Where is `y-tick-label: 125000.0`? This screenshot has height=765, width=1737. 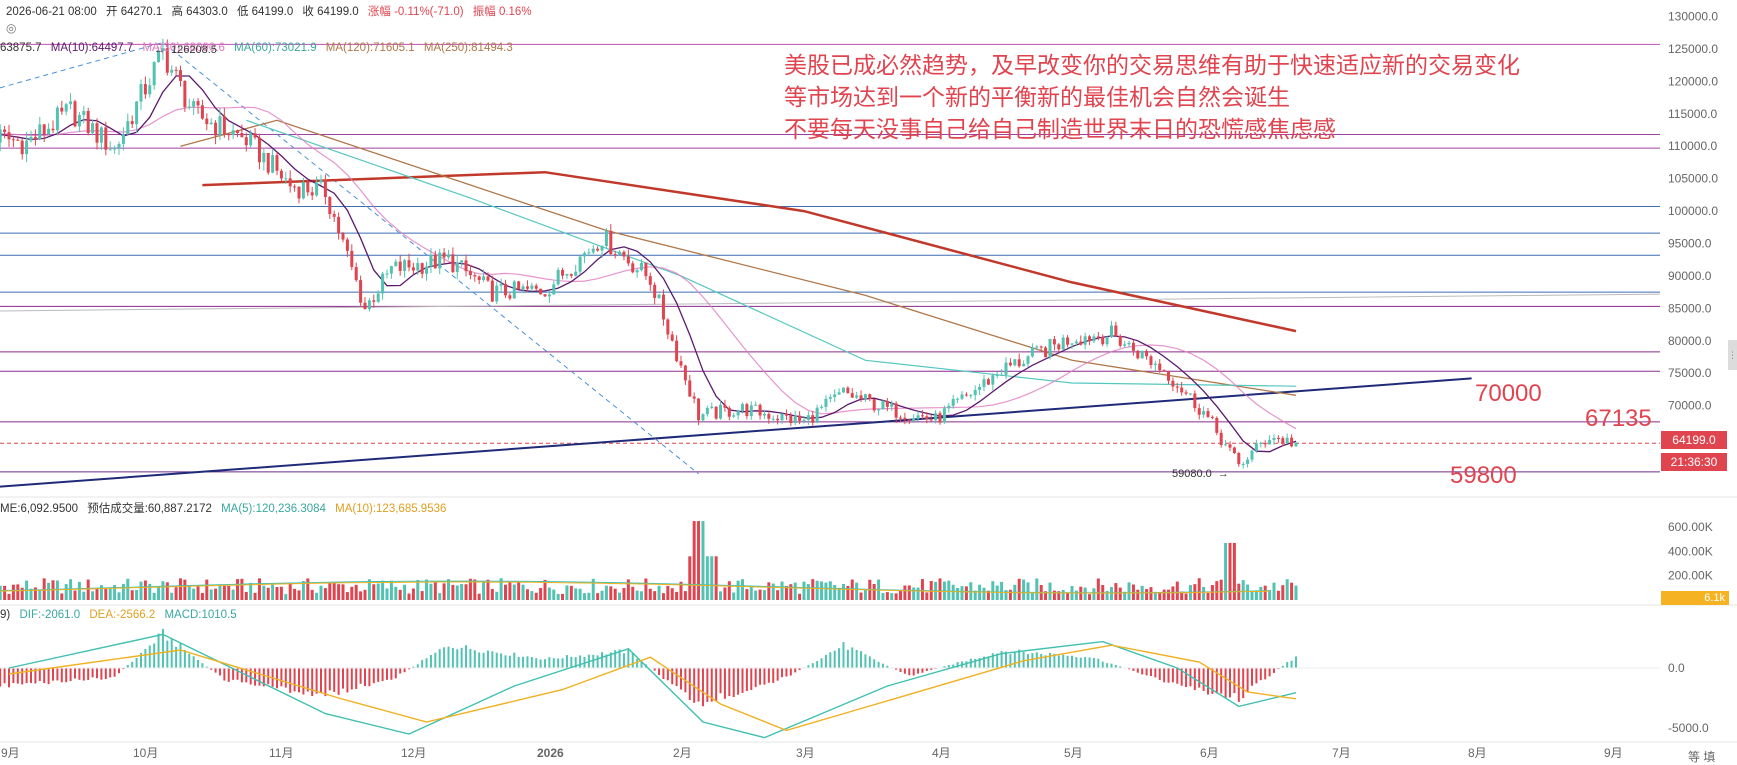
y-tick-label: 125000.0 is located at coordinates (1693, 49).